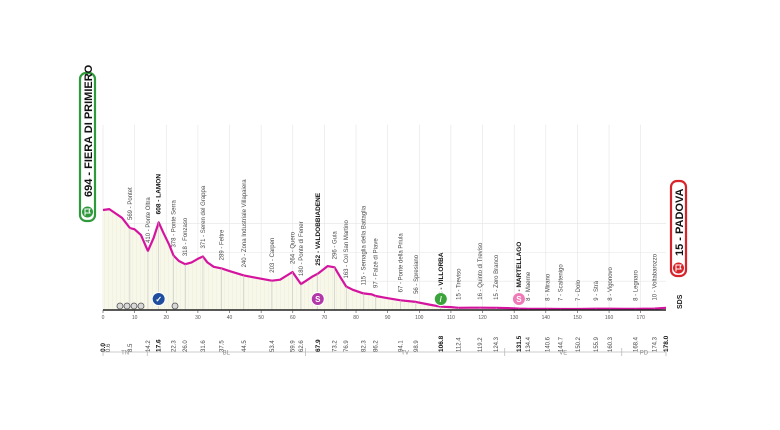 This screenshot has width=780, height=430. I want to click on km-distance-label: 26.0, so click(186, 346).